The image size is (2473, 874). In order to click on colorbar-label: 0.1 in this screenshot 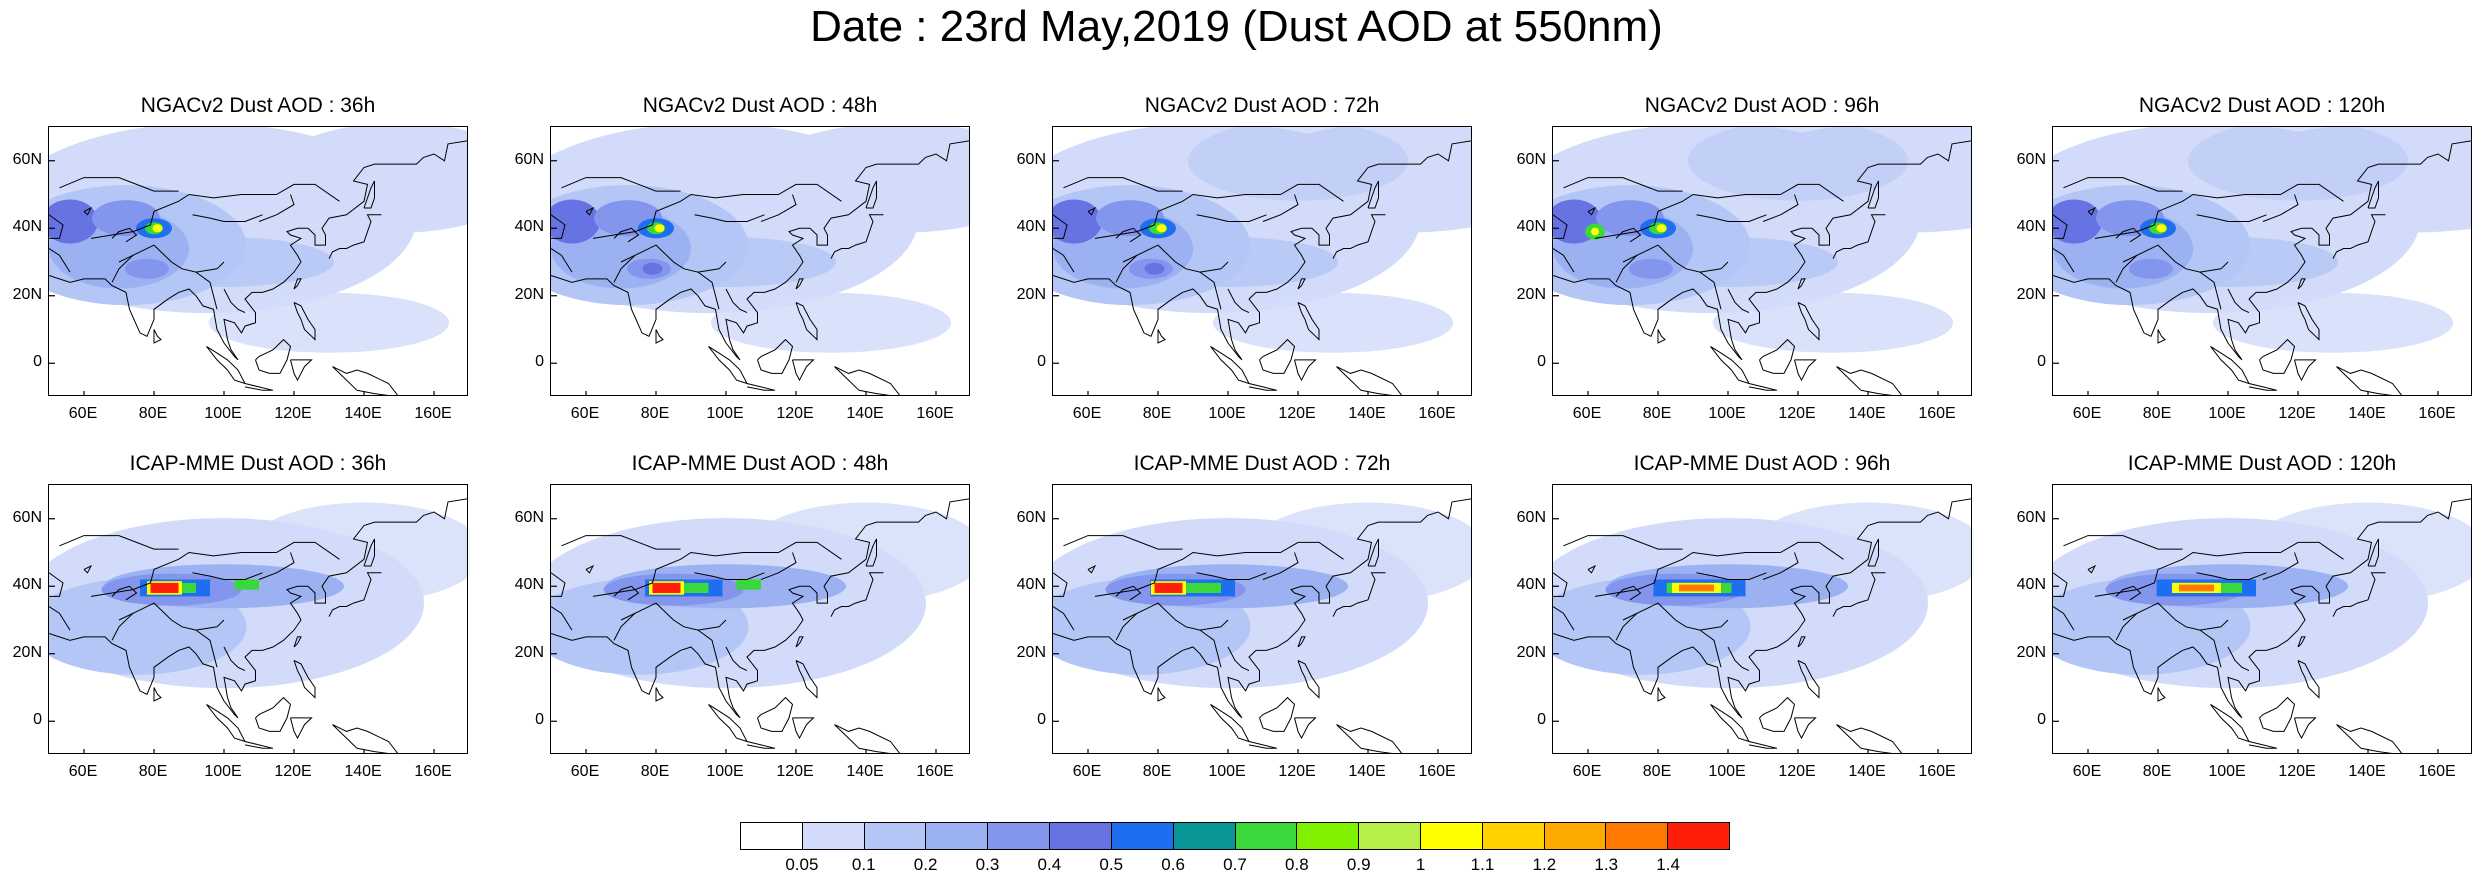, I will do `click(863, 864)`.